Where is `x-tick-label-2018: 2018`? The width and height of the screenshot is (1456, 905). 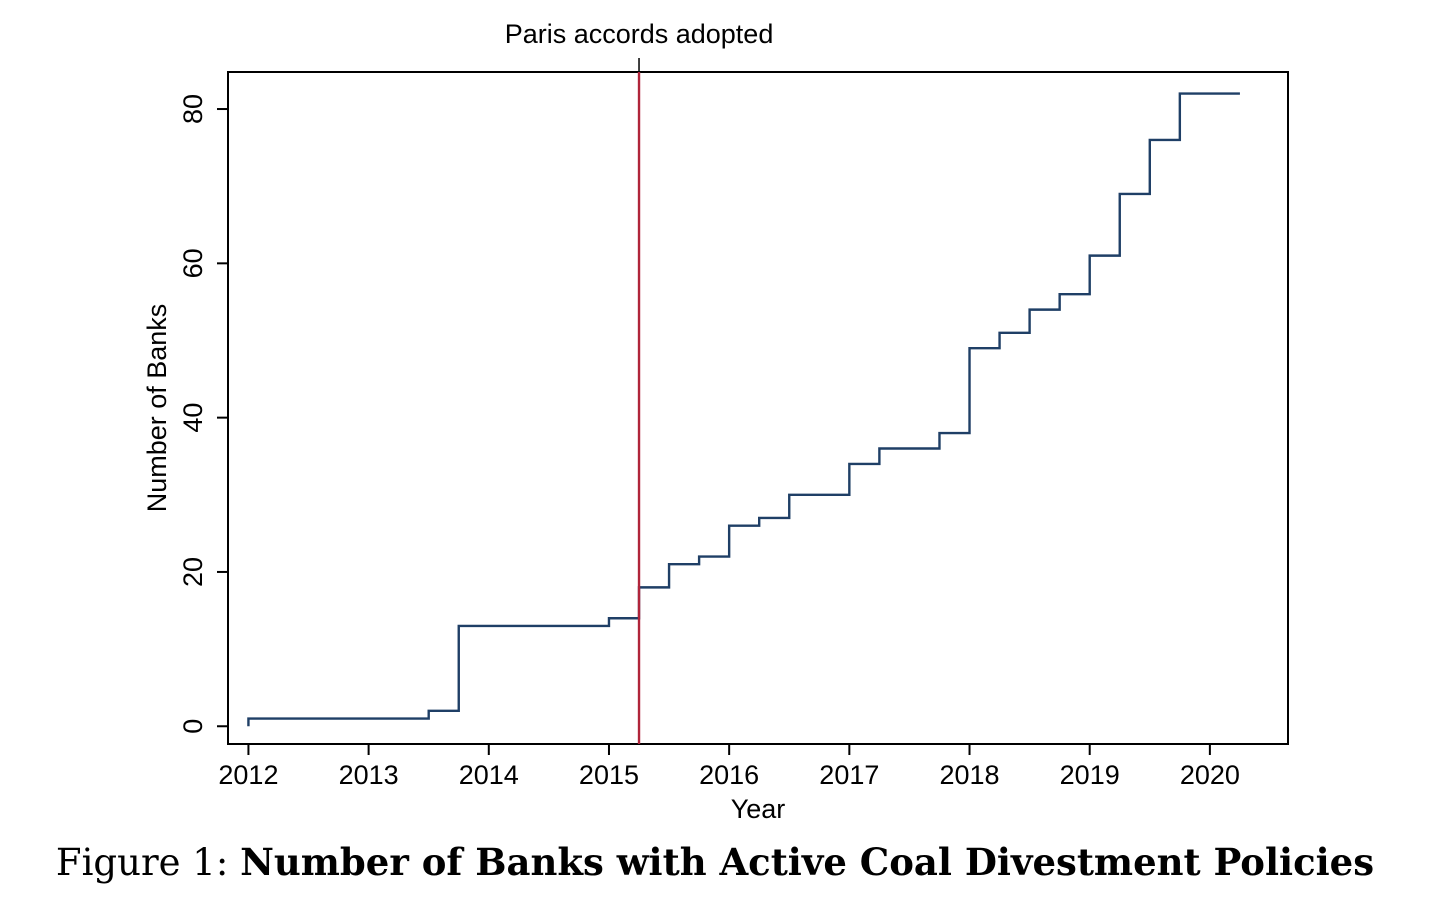 x-tick-label-2018: 2018 is located at coordinates (969, 775).